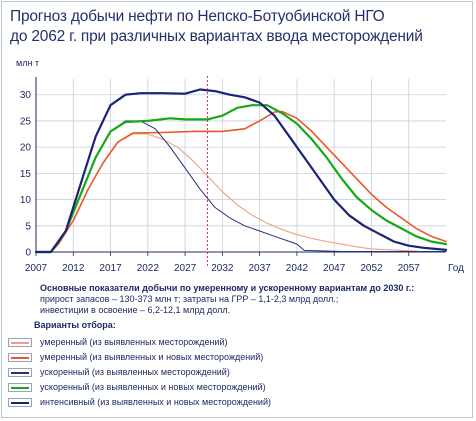 The height and width of the screenshot is (421, 476). I want to click on legend-item: умеренный (из выявленных месторождений), so click(236, 343).